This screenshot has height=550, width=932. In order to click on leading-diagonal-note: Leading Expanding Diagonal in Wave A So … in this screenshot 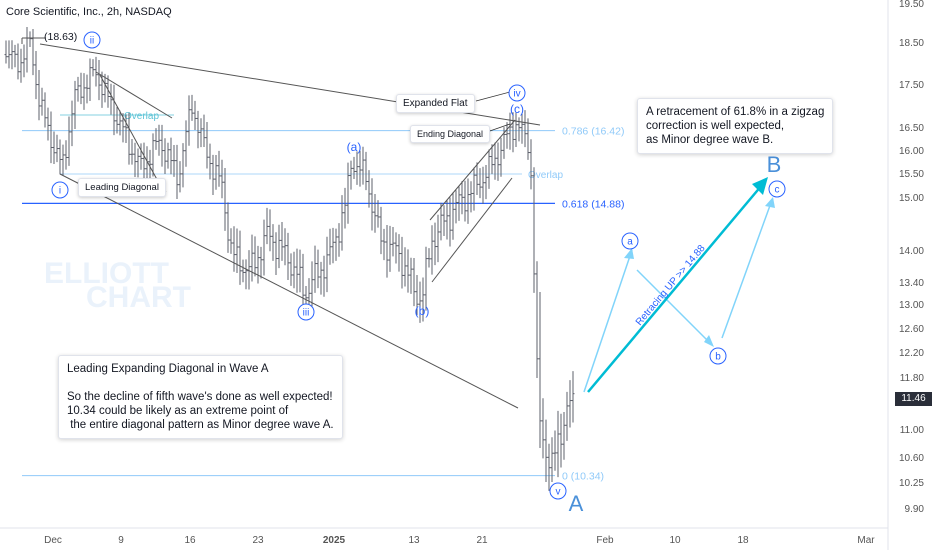, I will do `click(200, 397)`.